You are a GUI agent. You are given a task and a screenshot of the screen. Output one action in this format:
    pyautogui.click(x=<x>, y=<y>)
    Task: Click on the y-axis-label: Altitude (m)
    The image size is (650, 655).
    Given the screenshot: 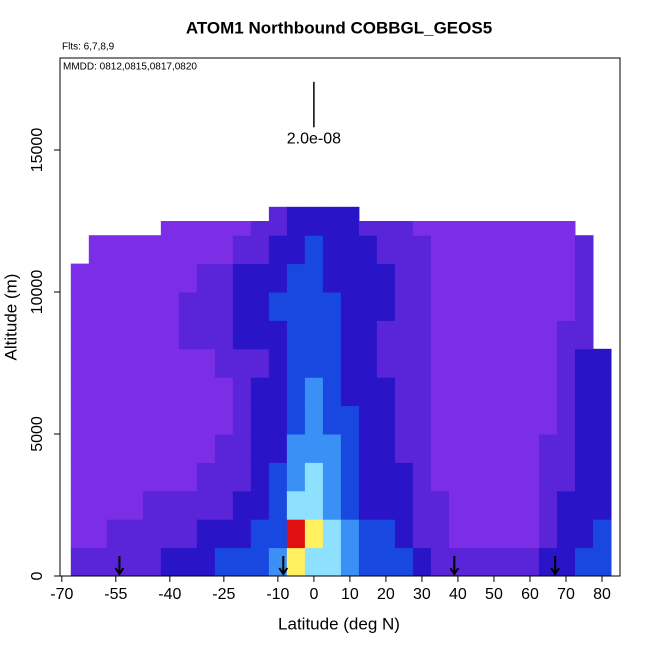 What is the action you would take?
    pyautogui.click(x=10, y=317)
    